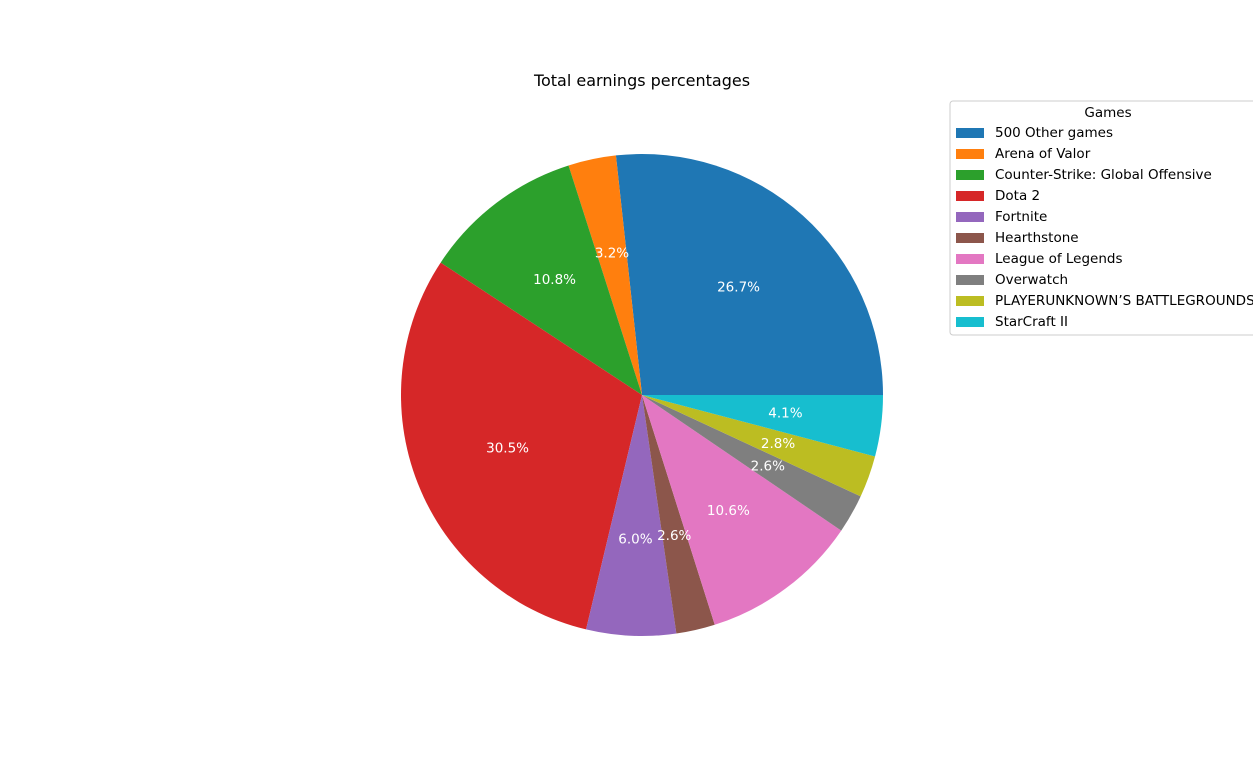 The width and height of the screenshot is (1253, 782). I want to click on pie-slice-league-of-legends, so click(742, 510).